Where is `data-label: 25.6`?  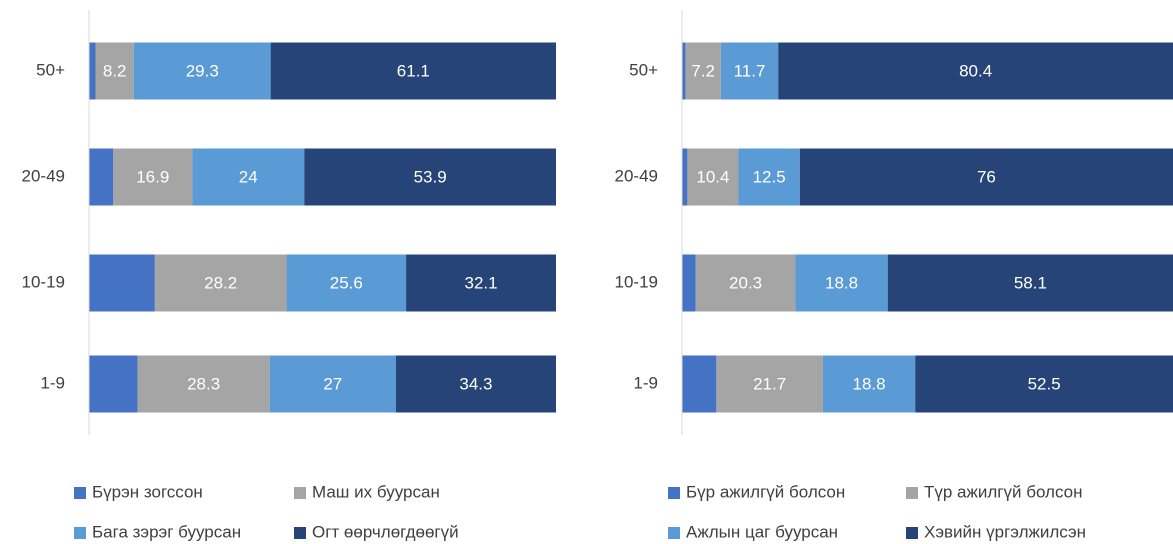
data-label: 25.6 is located at coordinates (346, 282).